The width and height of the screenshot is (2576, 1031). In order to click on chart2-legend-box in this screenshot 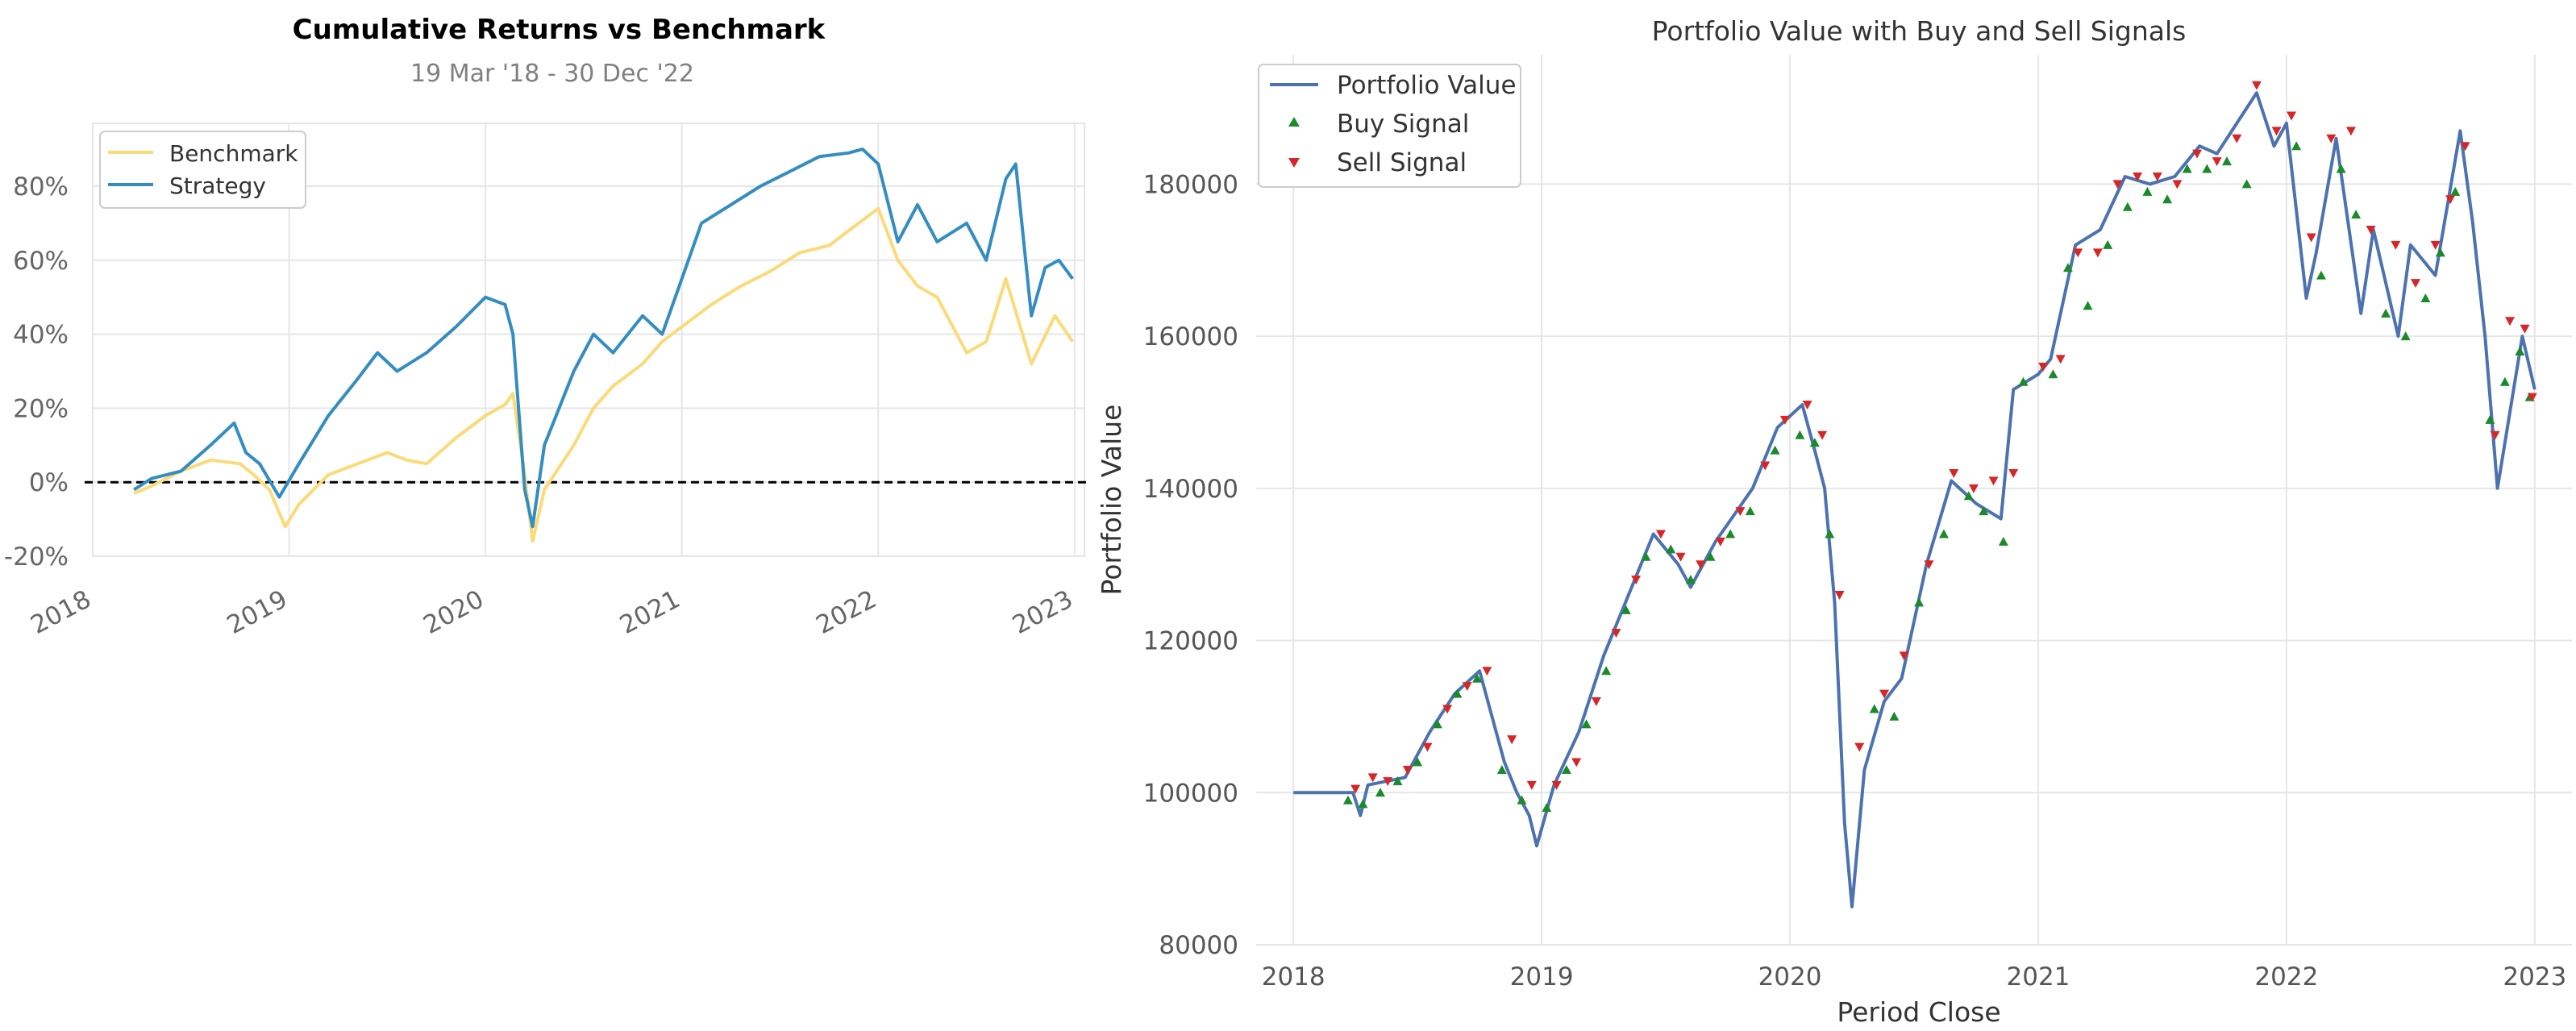, I will do `click(1389, 126)`.